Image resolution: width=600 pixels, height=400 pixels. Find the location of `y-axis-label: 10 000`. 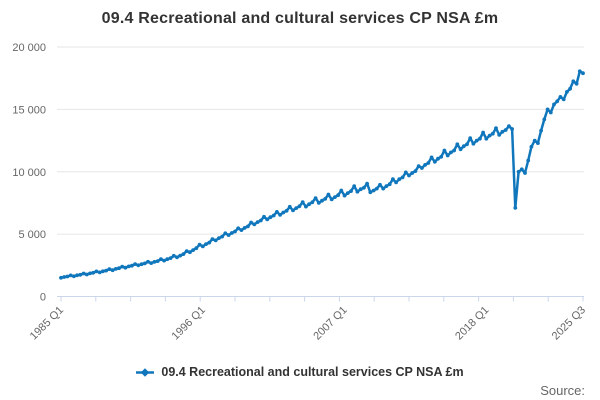

y-axis-label: 10 000 is located at coordinates (29, 173).